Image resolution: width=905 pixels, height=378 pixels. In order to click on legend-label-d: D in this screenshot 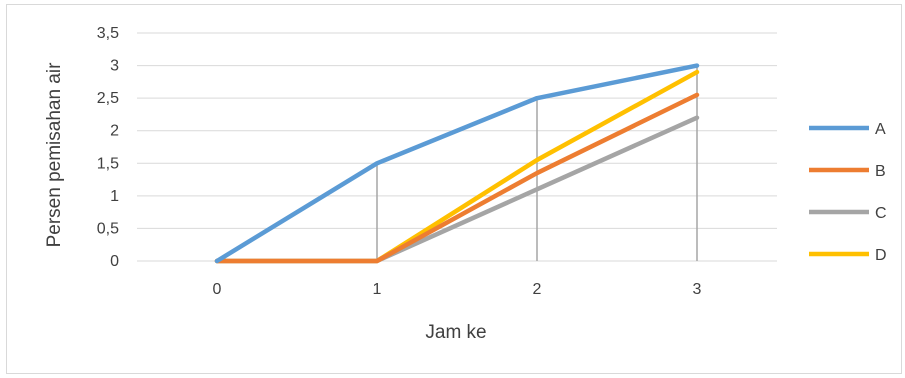, I will do `click(881, 255)`.